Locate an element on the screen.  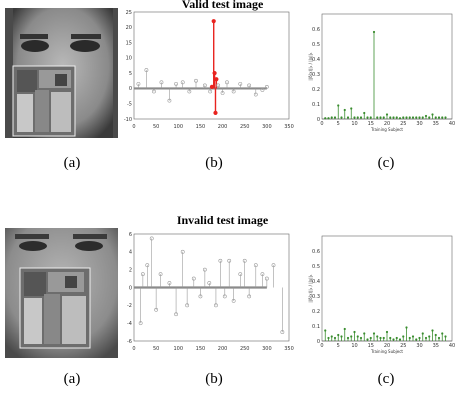
y-tick-label: 6 is located at coordinates (130, 235).